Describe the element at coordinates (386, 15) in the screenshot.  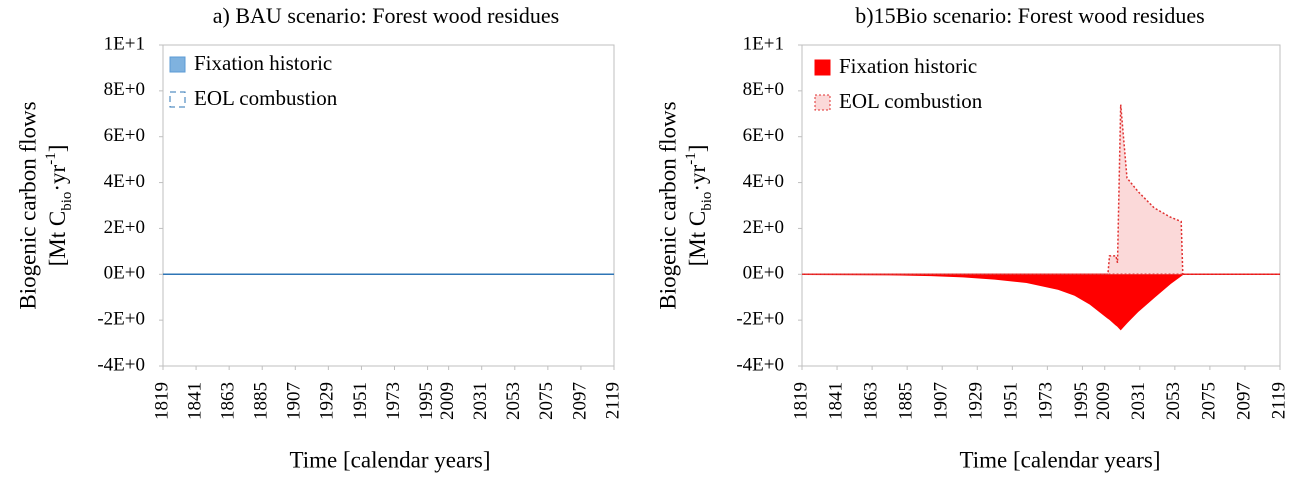
I see `chart-title: a) BAU scenario: Forest wood residues` at that location.